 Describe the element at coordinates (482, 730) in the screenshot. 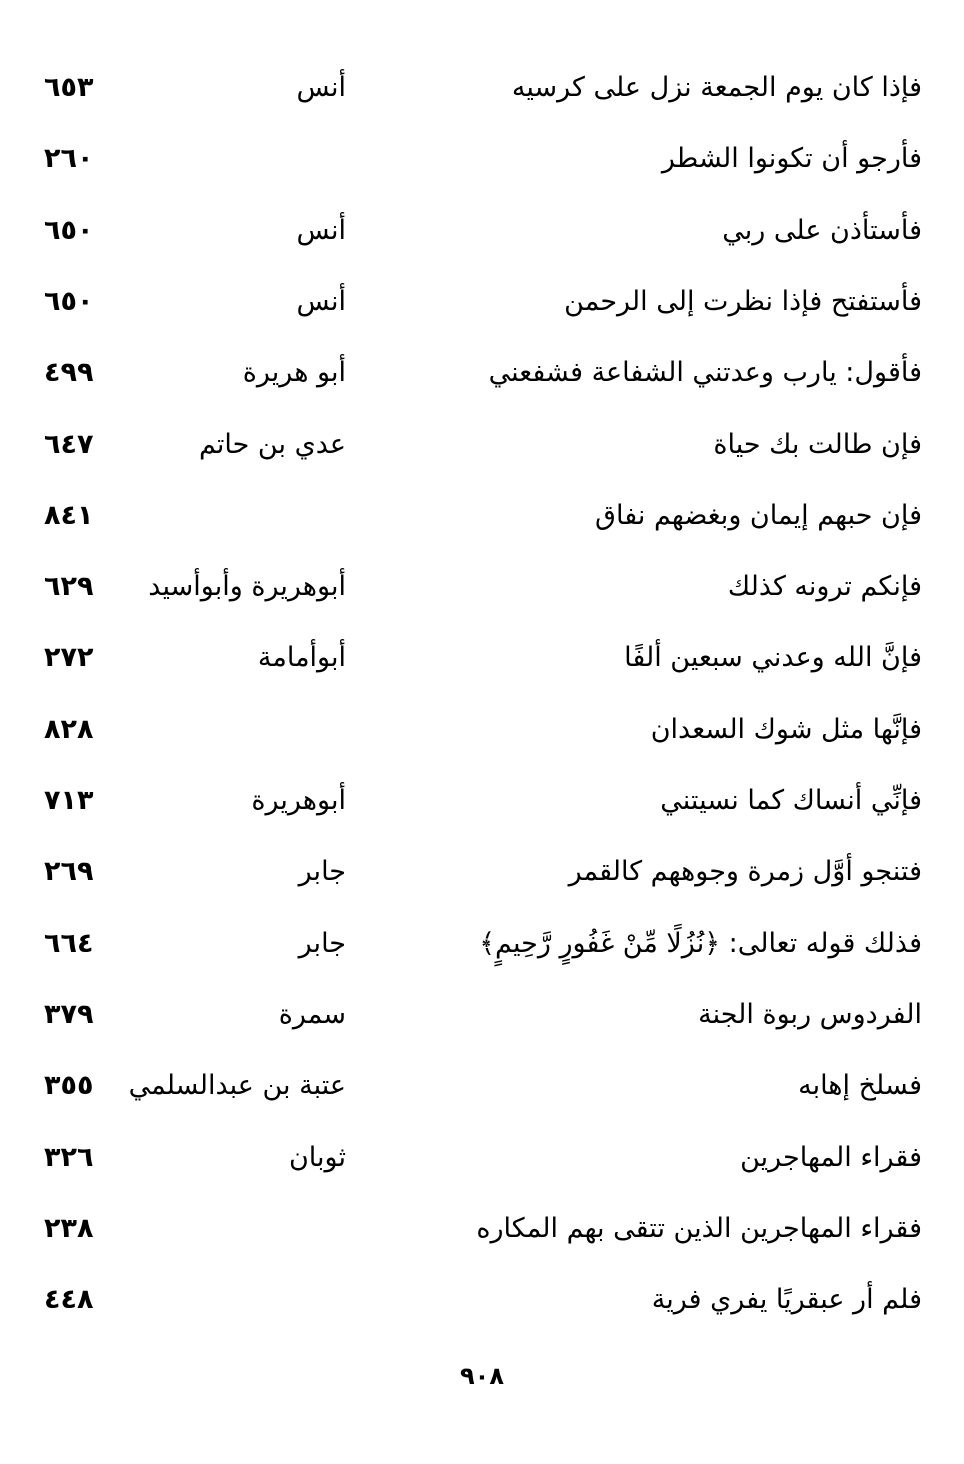

I see `index-entry: فإنَّها مثل شوك السعدان ٨٢٨` at that location.